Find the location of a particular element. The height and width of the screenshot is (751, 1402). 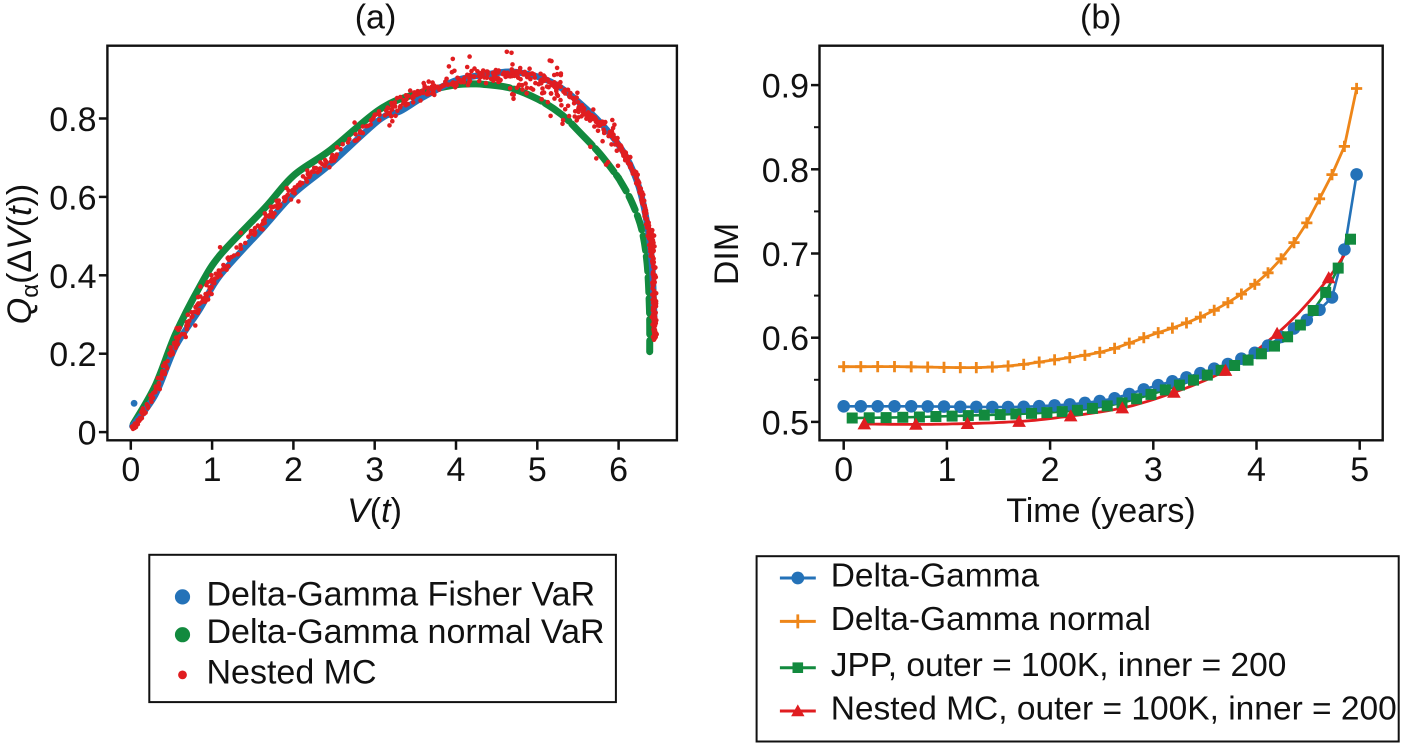

svg-text: 6 is located at coordinates (618, 470).